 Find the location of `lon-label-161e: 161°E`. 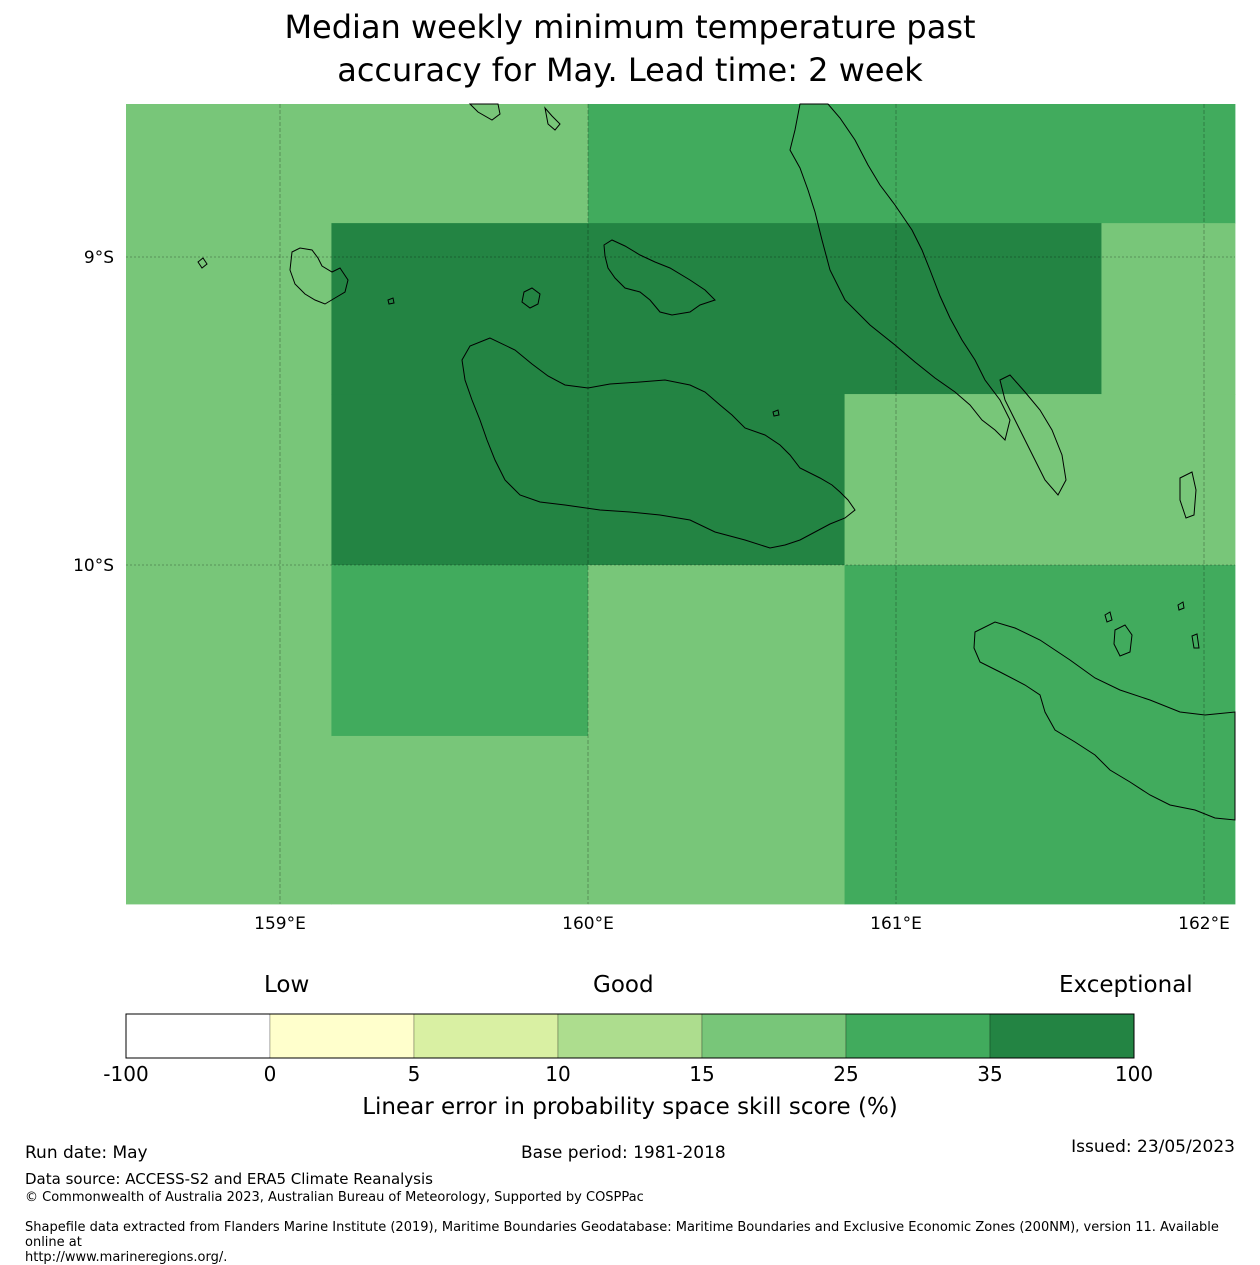

lon-label-161e: 161°E is located at coordinates (896, 924).